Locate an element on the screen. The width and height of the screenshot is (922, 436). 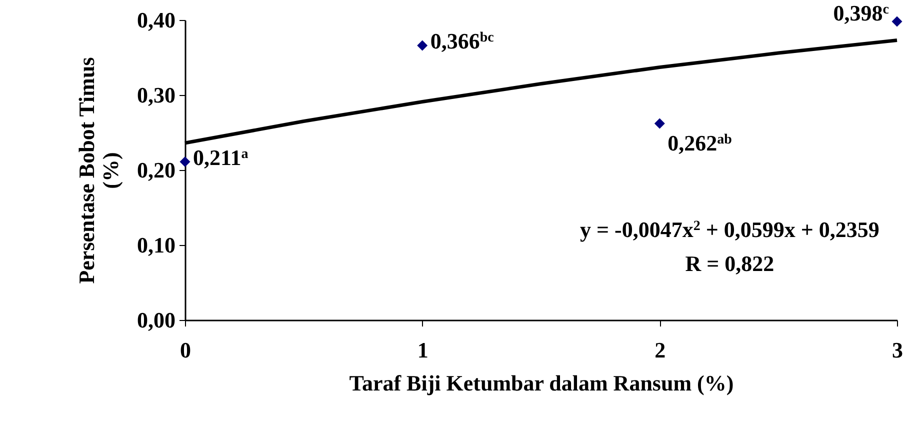
x-tick-label: 2 is located at coordinates (660, 350).